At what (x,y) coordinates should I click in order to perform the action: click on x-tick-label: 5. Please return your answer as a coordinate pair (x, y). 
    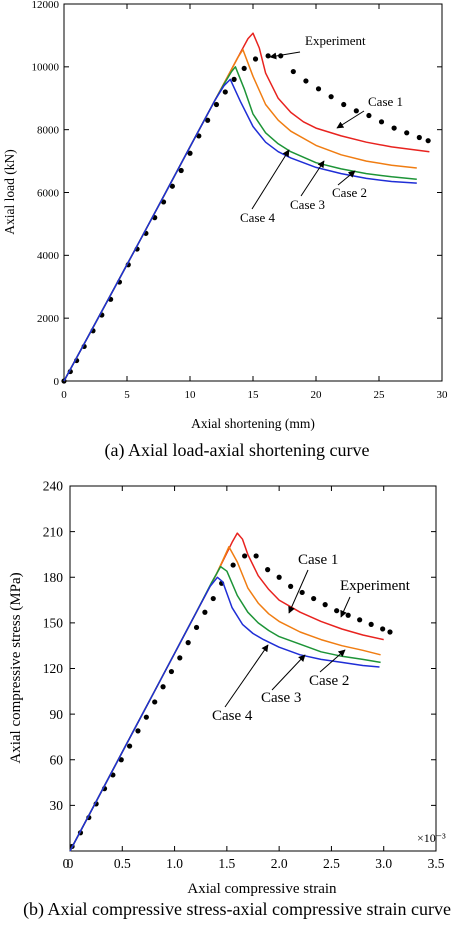
    Looking at the image, I should click on (127, 395).